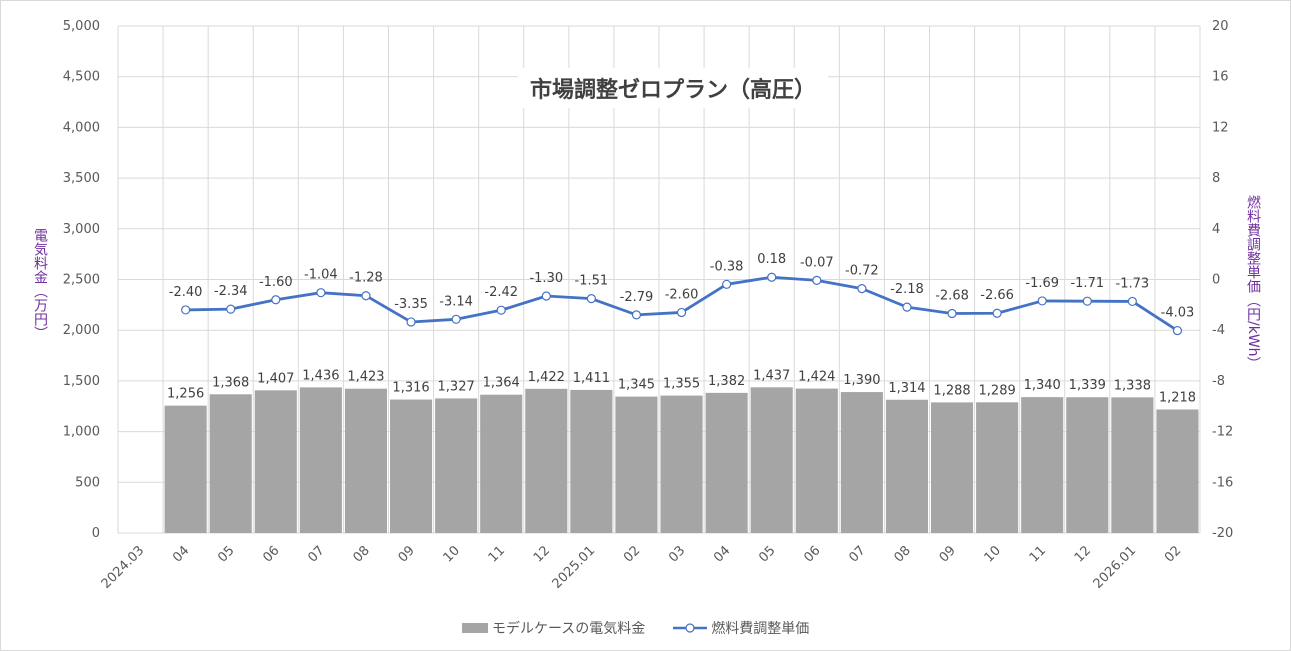 The image size is (1291, 651). What do you see at coordinates (456, 386) in the screenshot?
I see `bar-data-label: 1,327` at bounding box center [456, 386].